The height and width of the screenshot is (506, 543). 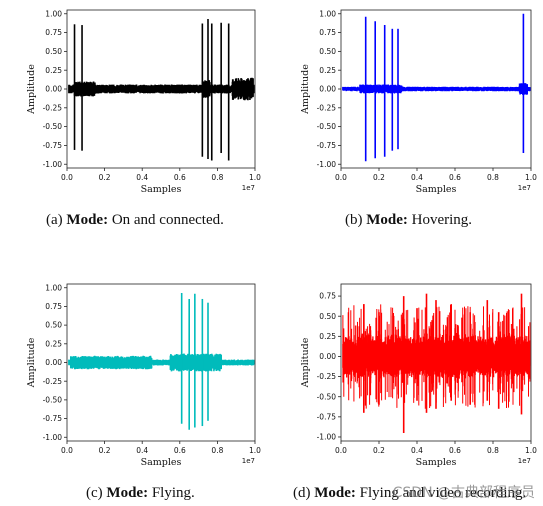 I want to click on caption-b: (b) Mode: Hovering., so click(x=408, y=220).